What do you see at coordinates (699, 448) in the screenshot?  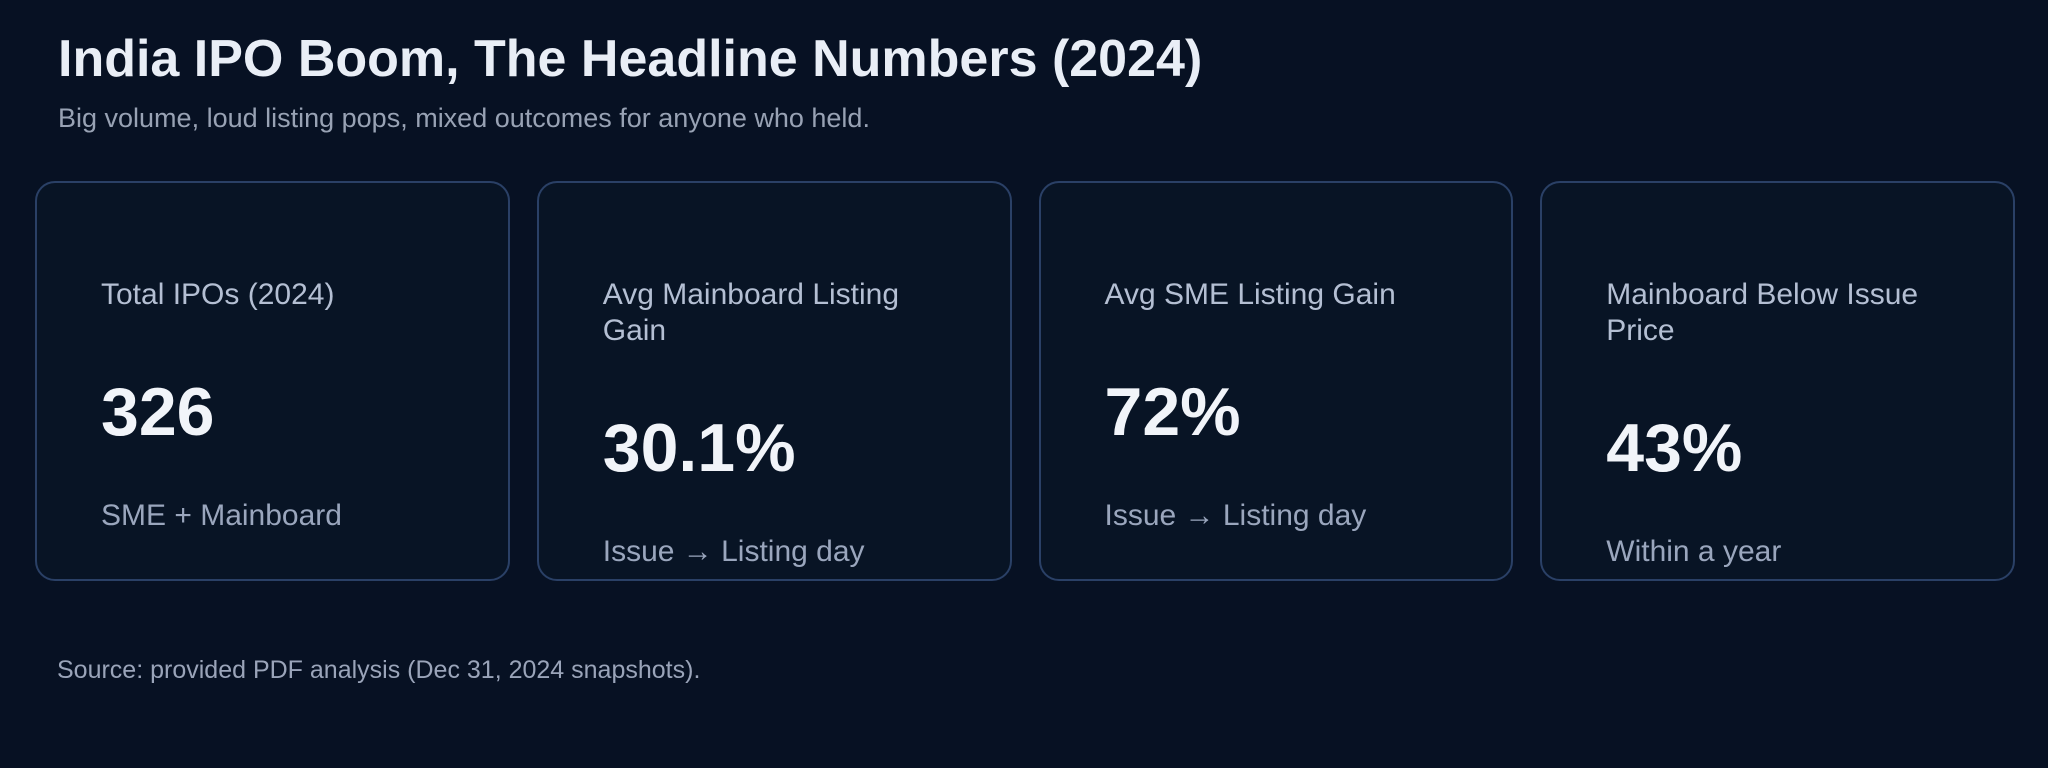 I see `kpi-card-value: 30.1%` at bounding box center [699, 448].